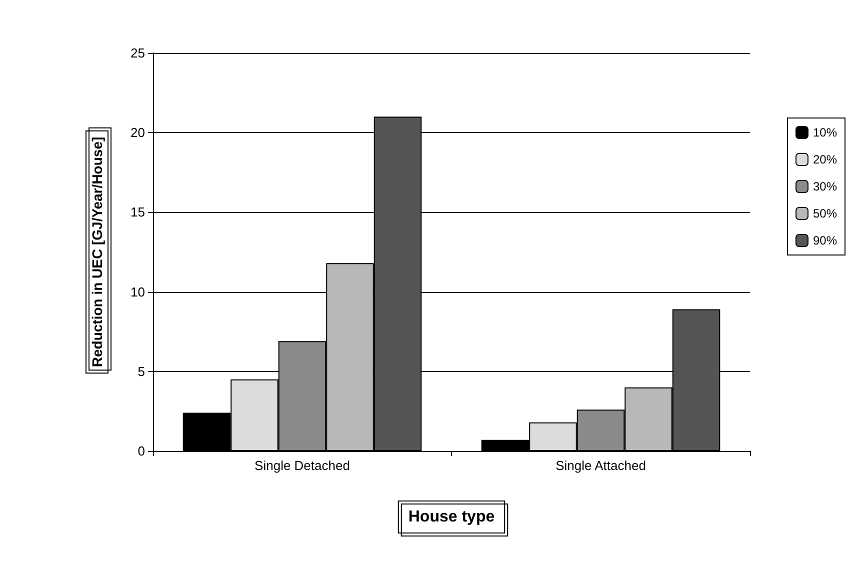 This screenshot has width=863, height=574. Describe the element at coordinates (302, 465) in the screenshot. I see `x-tick-label: Single Detached` at that location.